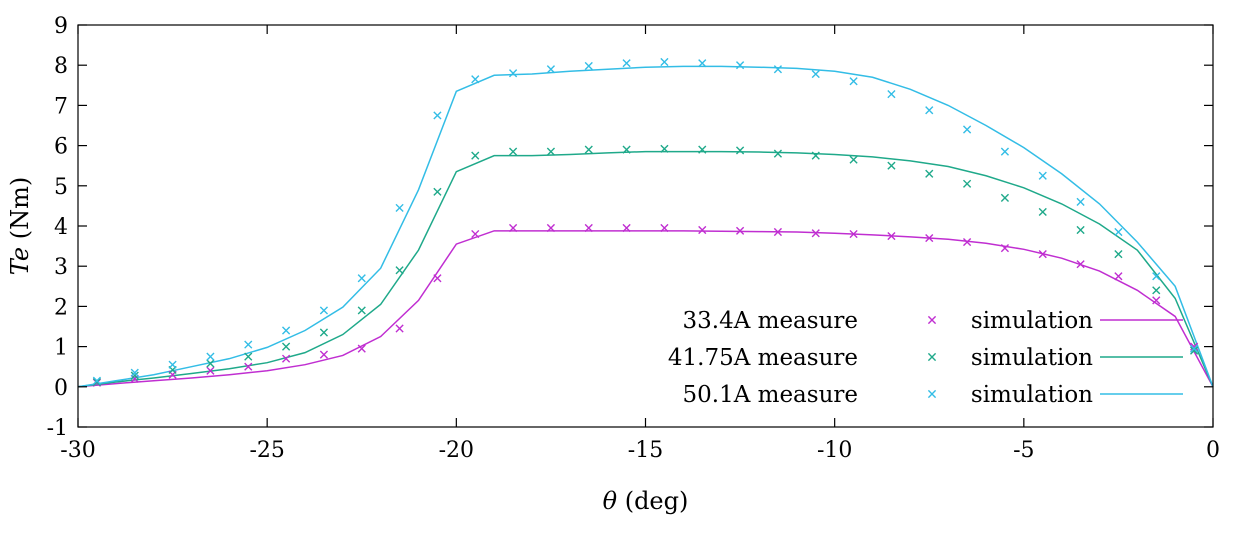  What do you see at coordinates (61, 227) in the screenshot?
I see `y-tick-label: 4` at bounding box center [61, 227].